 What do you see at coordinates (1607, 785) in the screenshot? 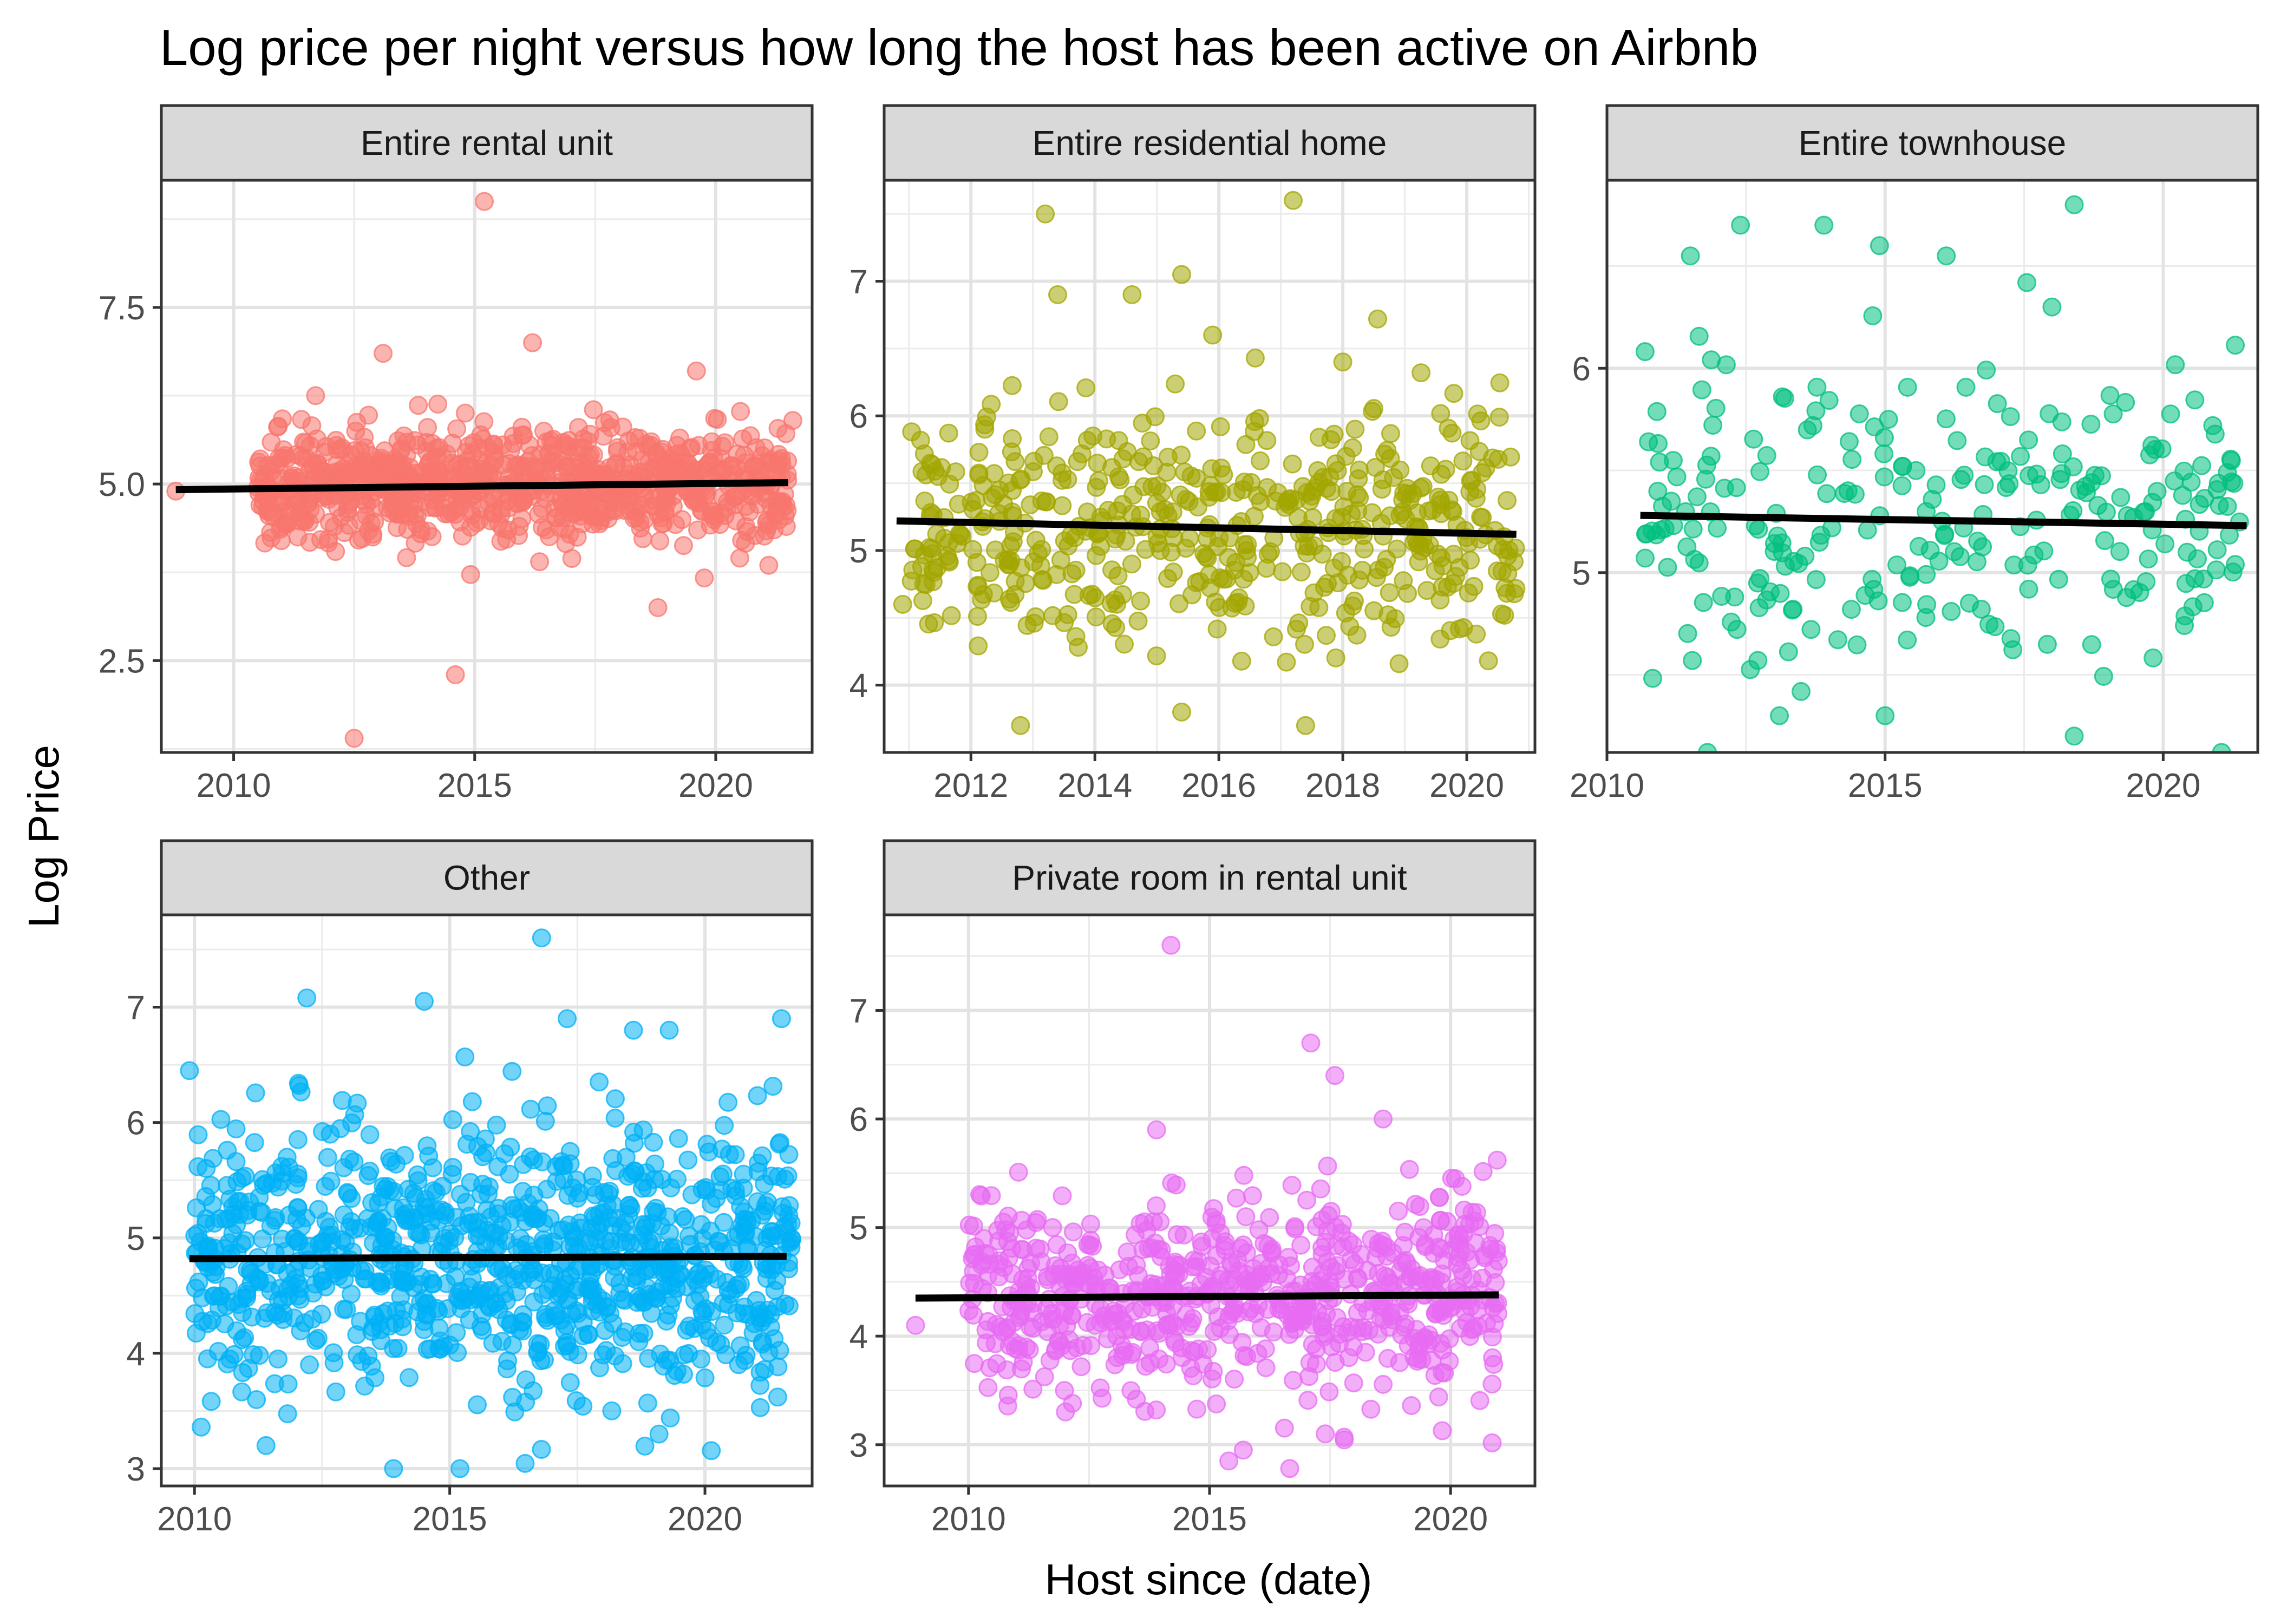
I see `x-tick-label: 2010` at bounding box center [1607, 785].